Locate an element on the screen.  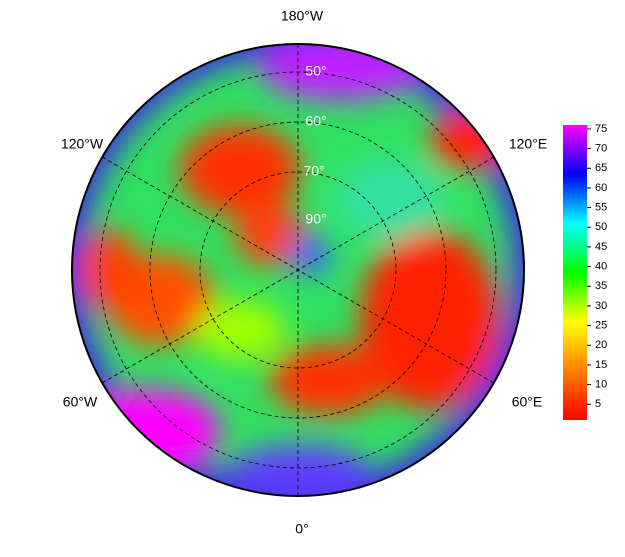
latitude-label: 90° is located at coordinates (315, 219).